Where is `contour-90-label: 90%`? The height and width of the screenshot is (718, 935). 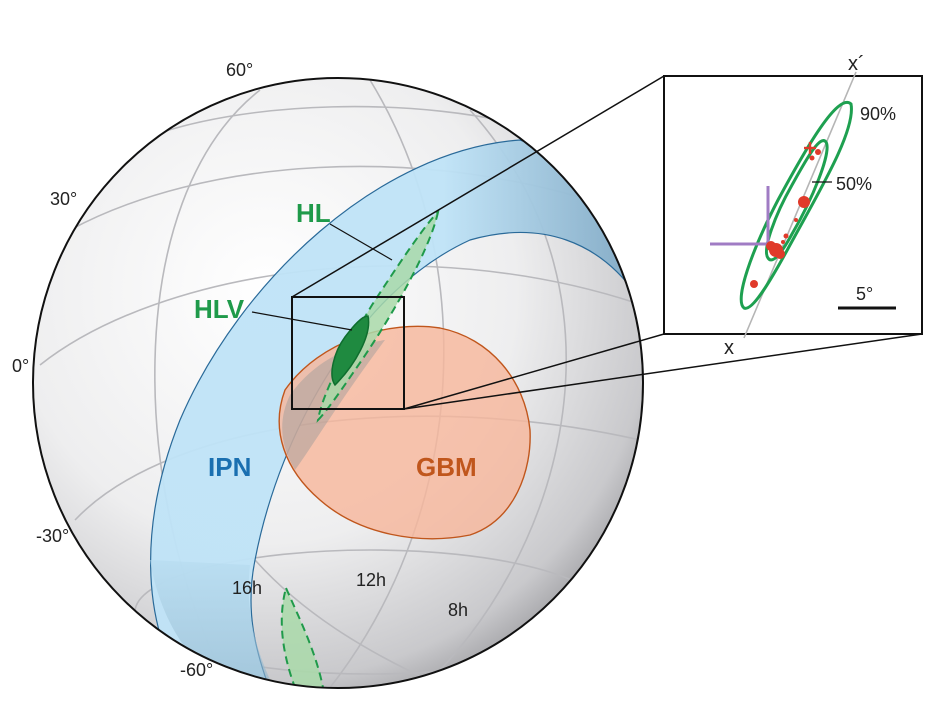
contour-90-label: 90% is located at coordinates (878, 114).